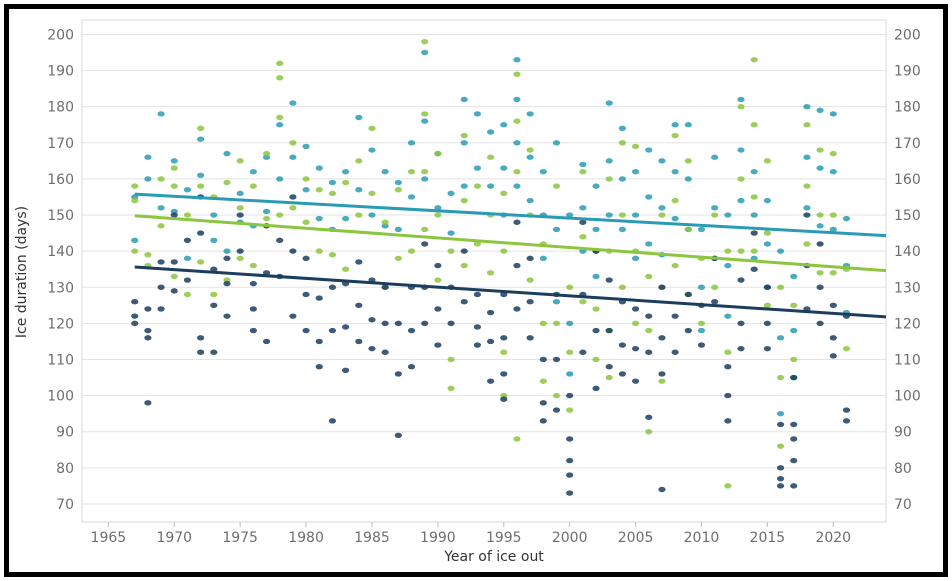 This screenshot has width=952, height=581. What do you see at coordinates (907, 360) in the screenshot?
I see `y-tick-label-right: 110` at bounding box center [907, 360].